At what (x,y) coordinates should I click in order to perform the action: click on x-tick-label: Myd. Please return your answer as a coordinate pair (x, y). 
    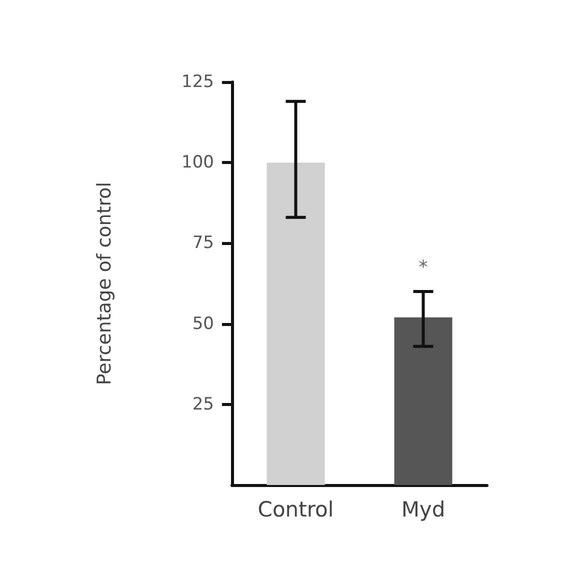
    Looking at the image, I should click on (423, 510).